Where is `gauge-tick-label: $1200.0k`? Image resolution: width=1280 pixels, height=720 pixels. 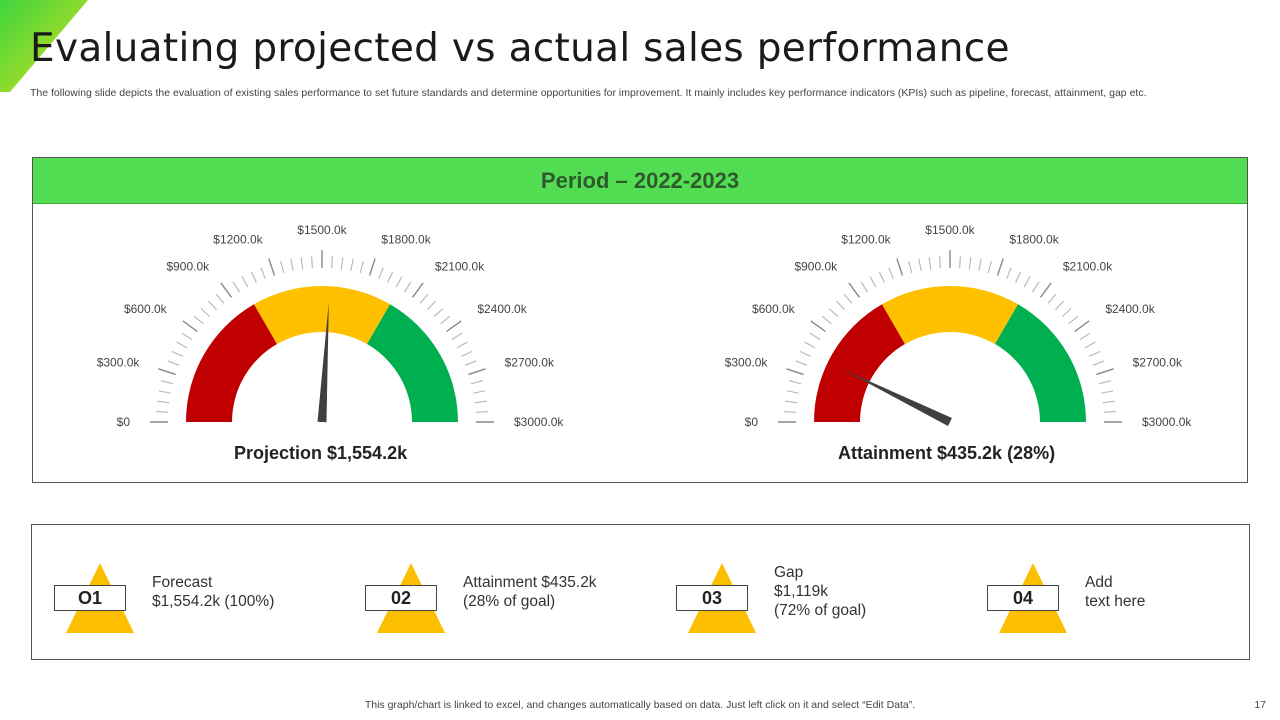
gauge-tick-label: $1200.0k is located at coordinates (238, 239).